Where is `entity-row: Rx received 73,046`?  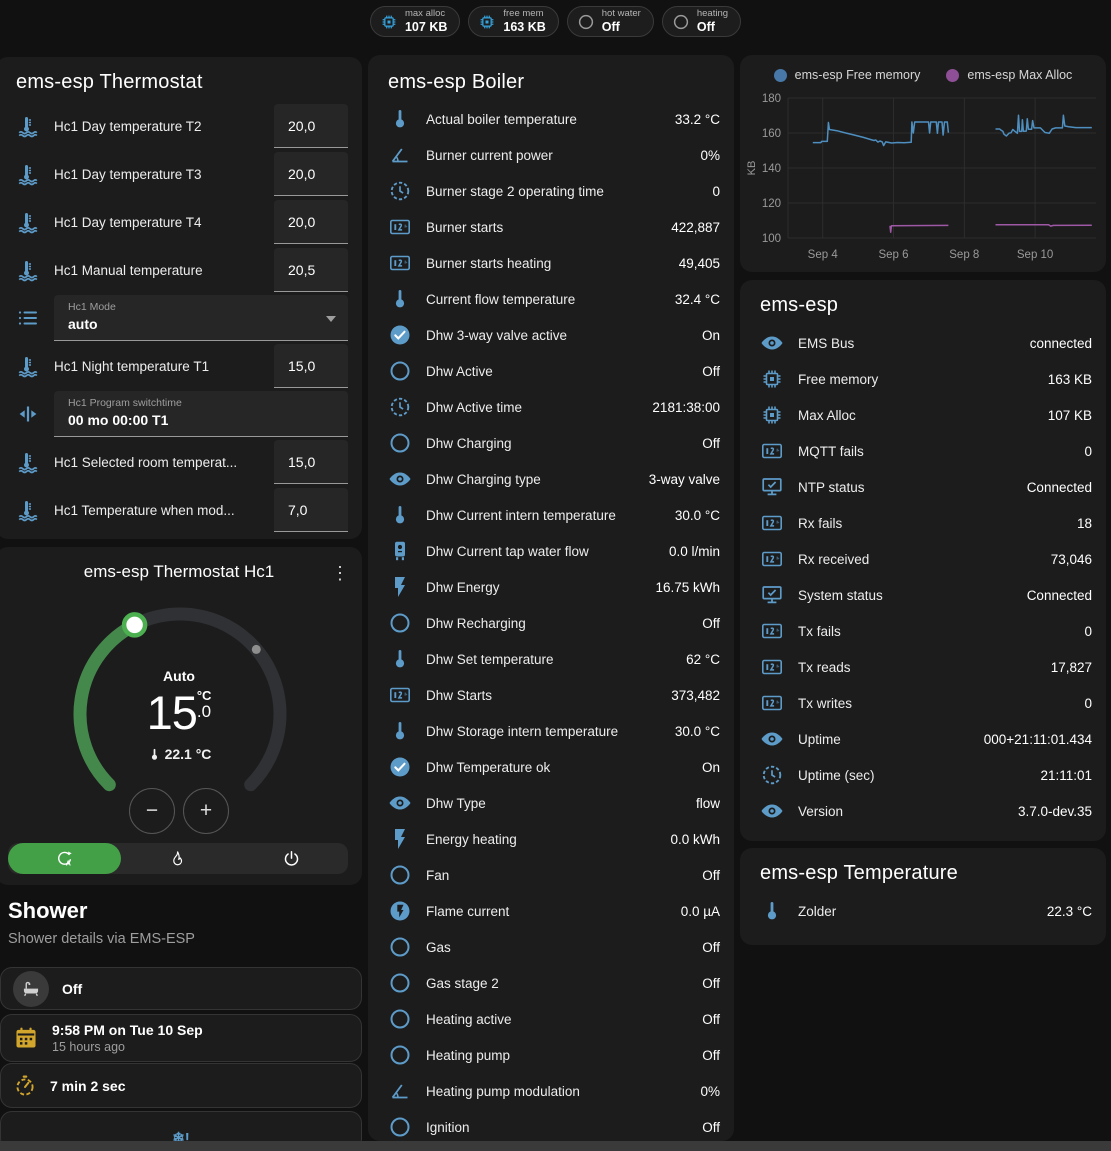 entity-row: Rx received 73,046 is located at coordinates (923, 559).